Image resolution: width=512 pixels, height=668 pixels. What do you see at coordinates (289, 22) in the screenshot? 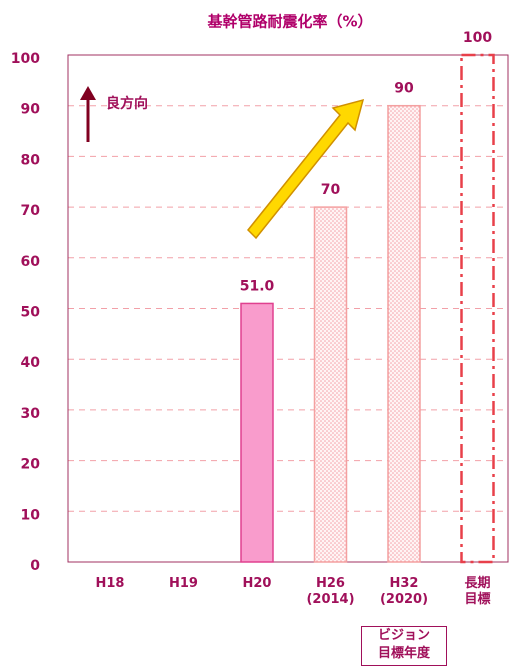
I see `chart-title: 基幹管路耐震化率（%）` at bounding box center [289, 22].